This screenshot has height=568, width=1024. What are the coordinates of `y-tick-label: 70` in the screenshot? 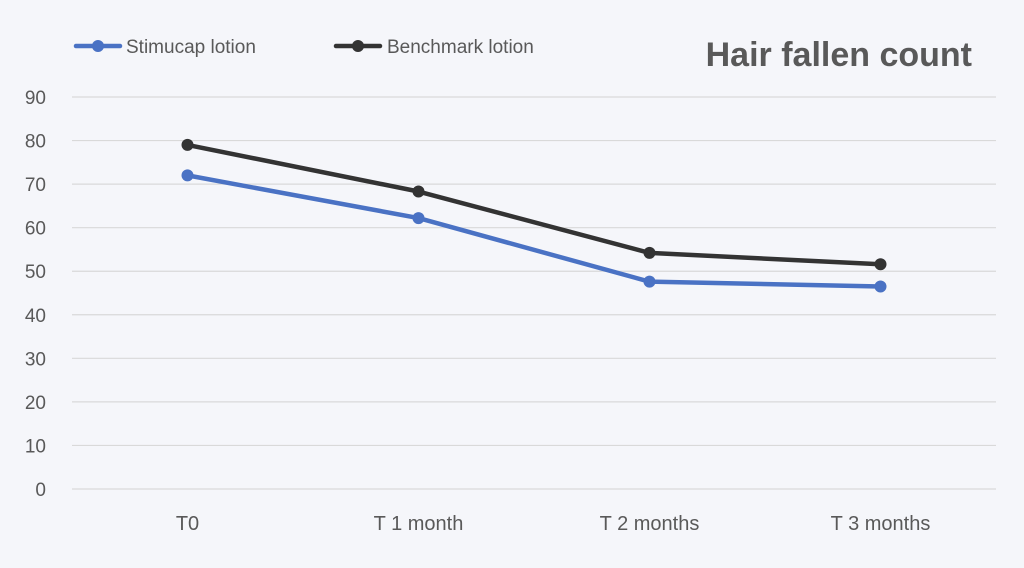 It's located at (35, 185).